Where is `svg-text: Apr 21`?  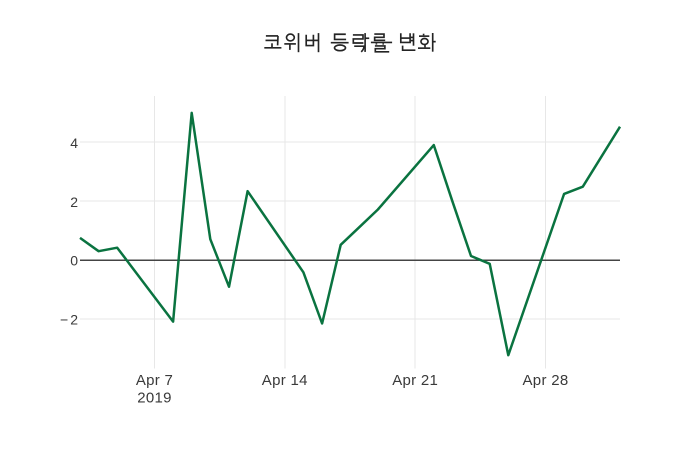 svg-text: Apr 21 is located at coordinates (415, 380).